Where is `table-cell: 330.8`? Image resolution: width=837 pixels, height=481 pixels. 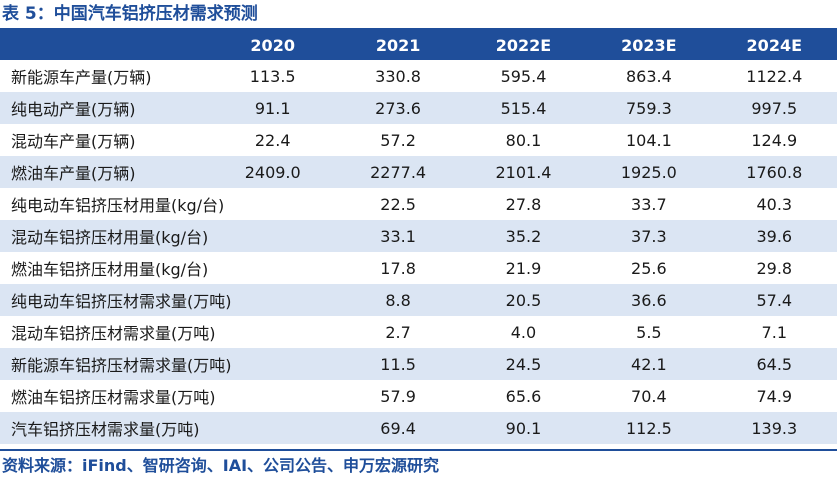 table-cell: 330.8 is located at coordinates (398, 76).